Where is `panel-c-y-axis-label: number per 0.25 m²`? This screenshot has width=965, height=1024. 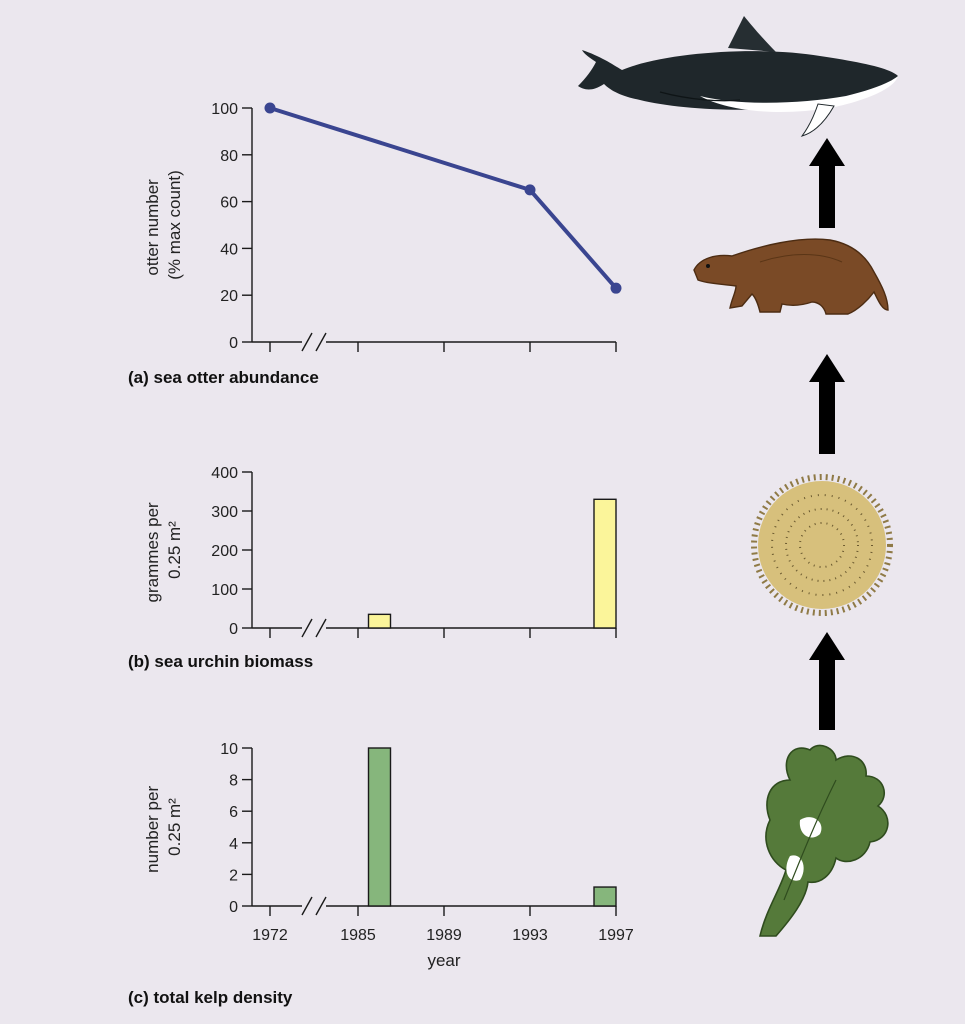 panel-c-y-axis-label: number per 0.25 m² is located at coordinates (163, 827).